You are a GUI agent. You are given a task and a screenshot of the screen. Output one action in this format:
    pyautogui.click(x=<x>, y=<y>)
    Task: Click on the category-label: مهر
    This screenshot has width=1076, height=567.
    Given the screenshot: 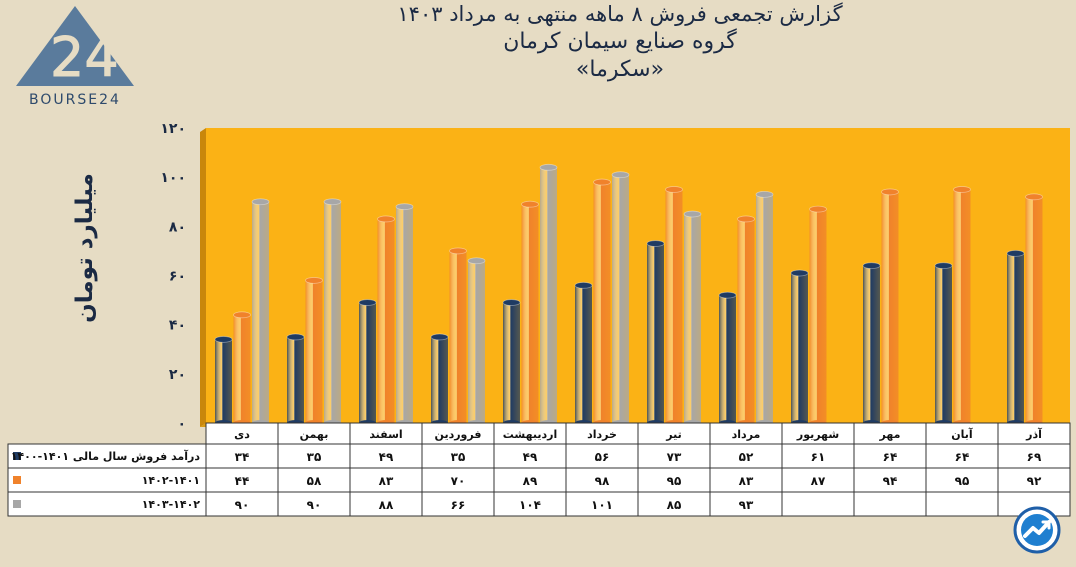 What is the action you would take?
    pyautogui.click(x=890, y=434)
    